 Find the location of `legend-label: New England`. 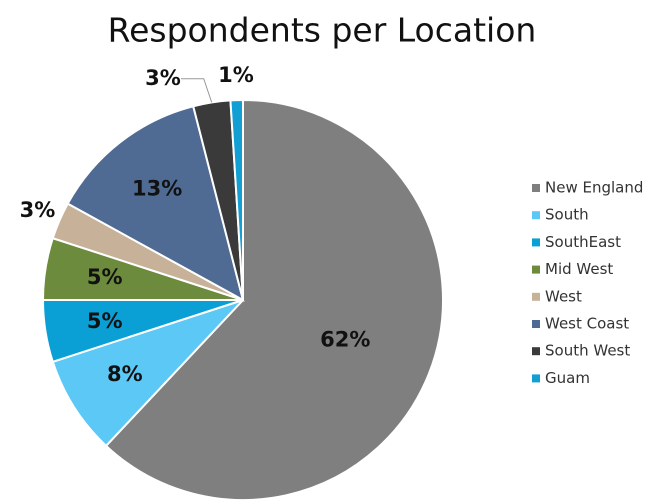

legend-label: New England is located at coordinates (594, 188).